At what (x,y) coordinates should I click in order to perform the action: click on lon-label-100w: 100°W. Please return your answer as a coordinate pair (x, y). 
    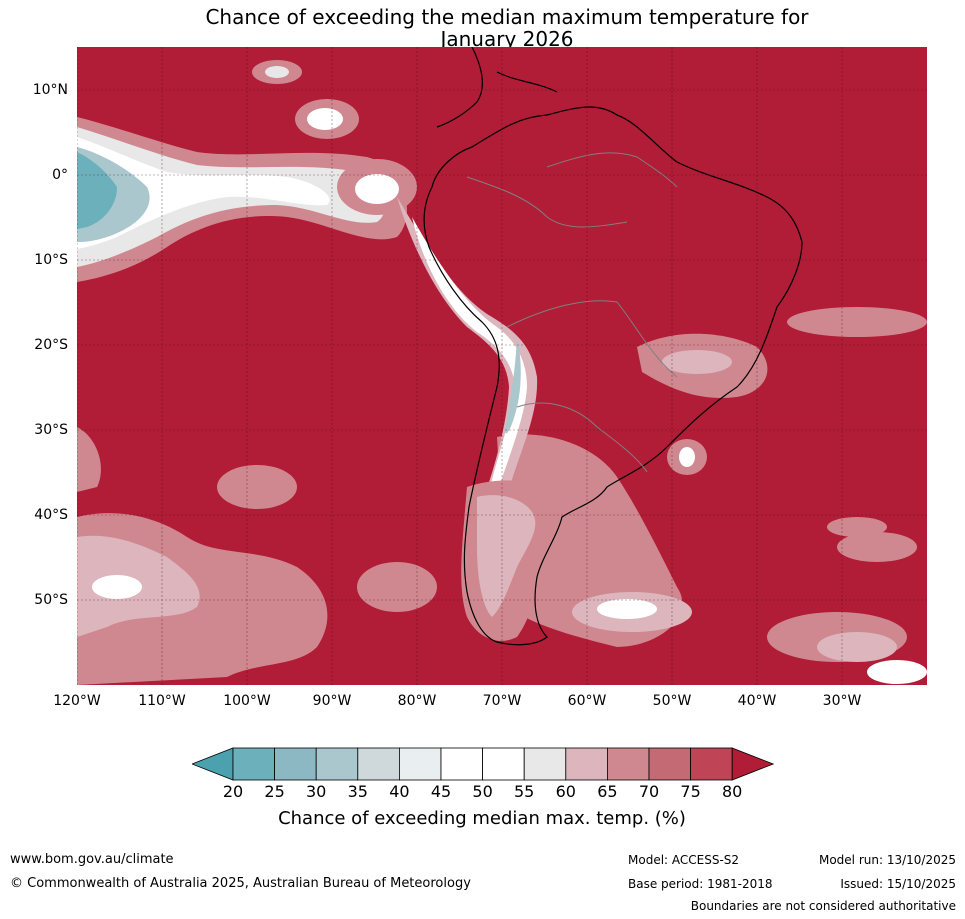
    Looking at the image, I should click on (247, 701).